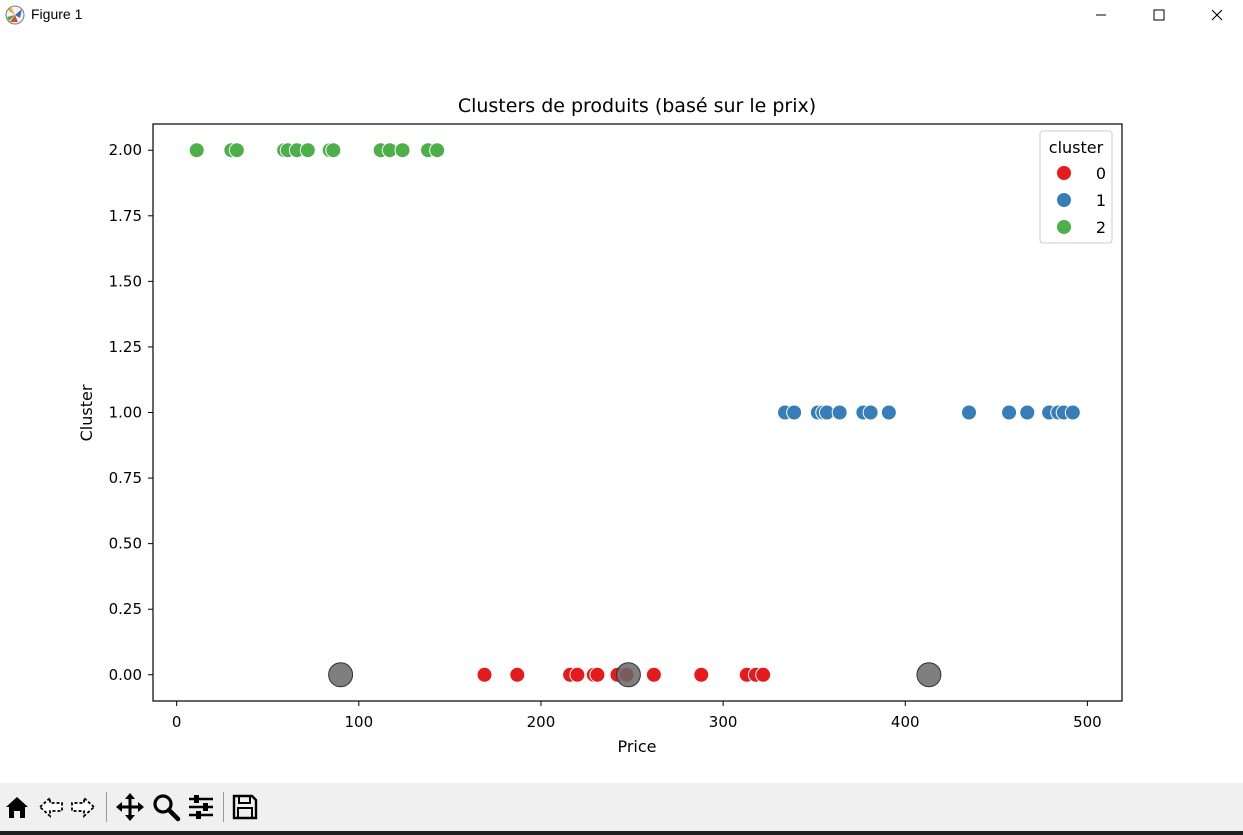 The width and height of the screenshot is (1243, 835). What do you see at coordinates (177, 722) in the screenshot?
I see `x-tick-label: 0` at bounding box center [177, 722].